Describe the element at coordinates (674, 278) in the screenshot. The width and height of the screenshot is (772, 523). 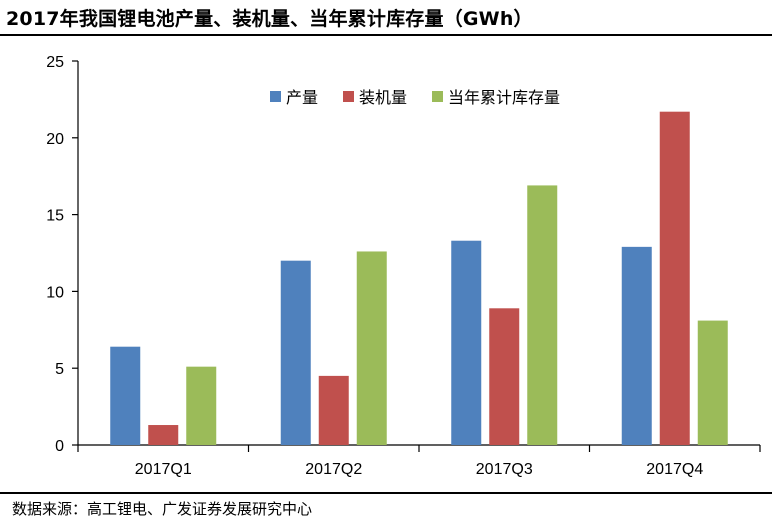
I see `bar-2017Q4-装机量` at that location.